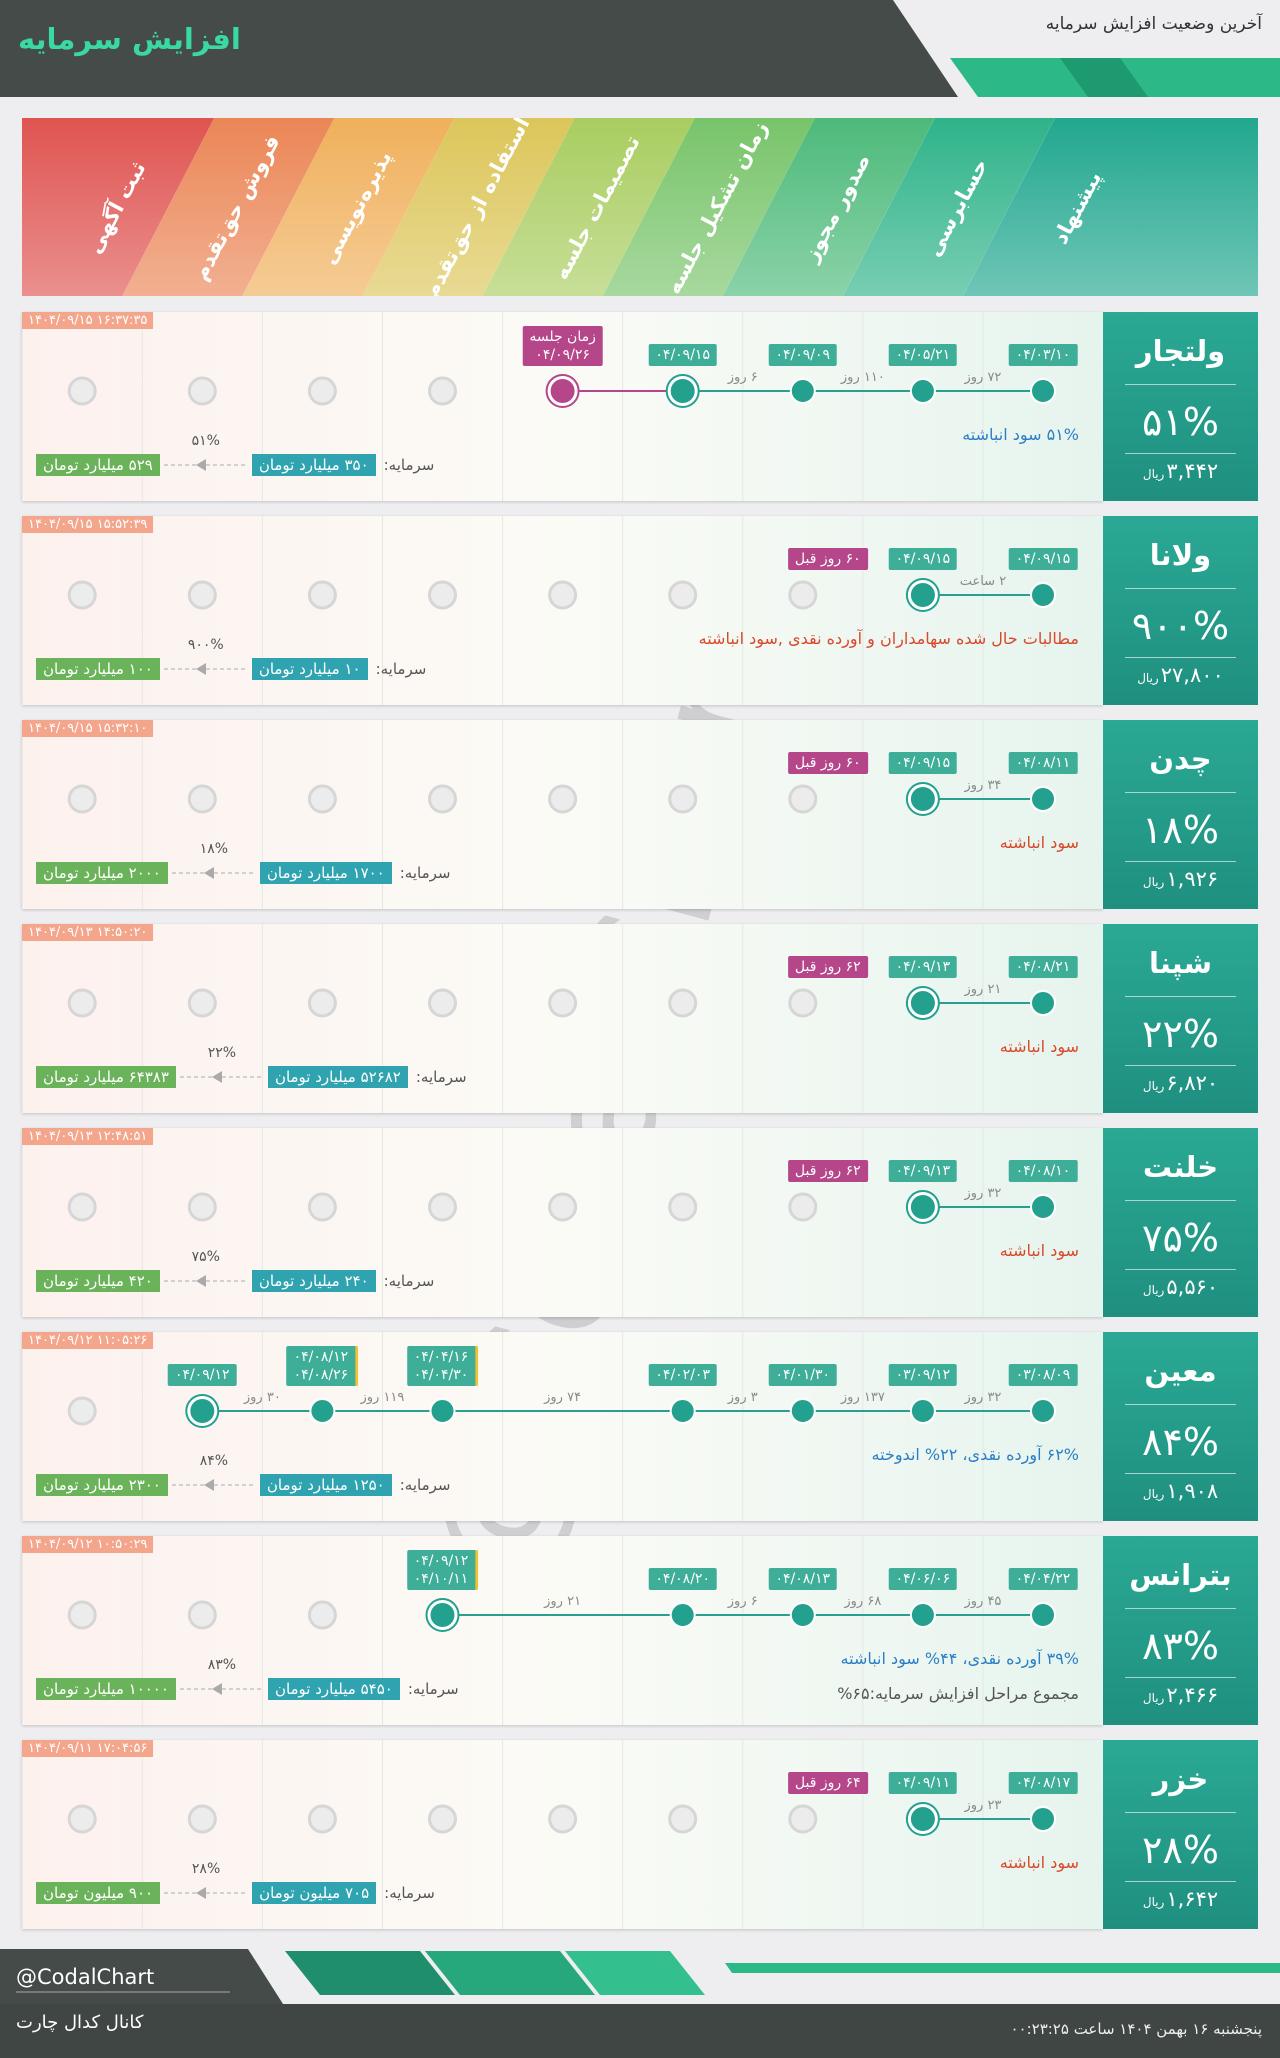 This screenshot has height=2058, width=1280. I want to click on date-box: ۰۴/۰۱/۳۰, so click(803, 1375).